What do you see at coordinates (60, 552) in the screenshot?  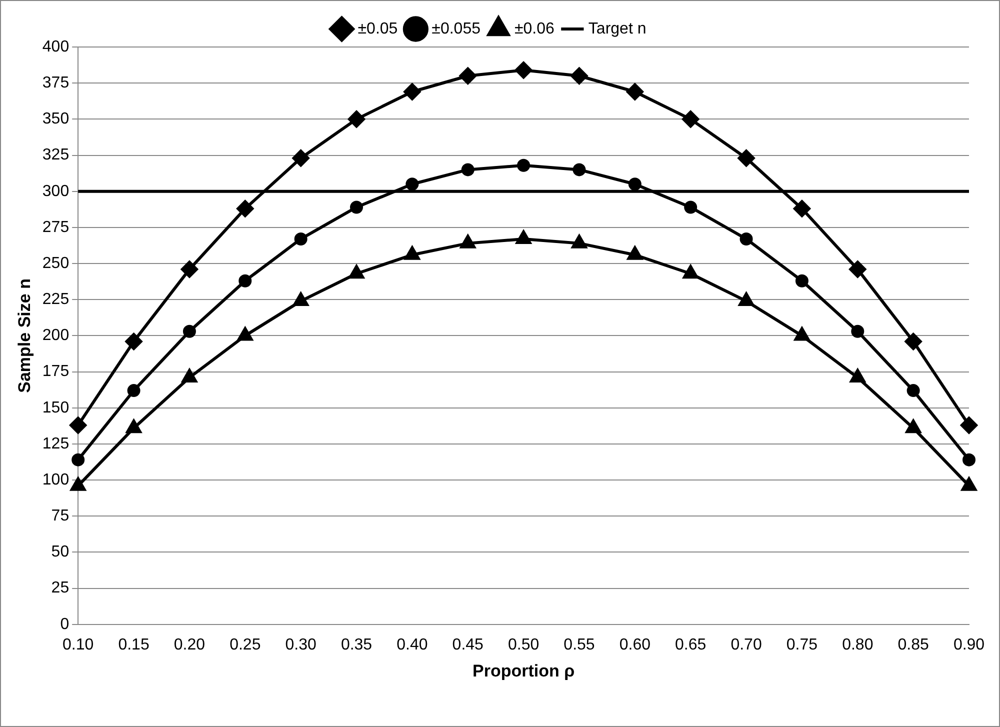 I see `y-tick-label: 50` at bounding box center [60, 552].